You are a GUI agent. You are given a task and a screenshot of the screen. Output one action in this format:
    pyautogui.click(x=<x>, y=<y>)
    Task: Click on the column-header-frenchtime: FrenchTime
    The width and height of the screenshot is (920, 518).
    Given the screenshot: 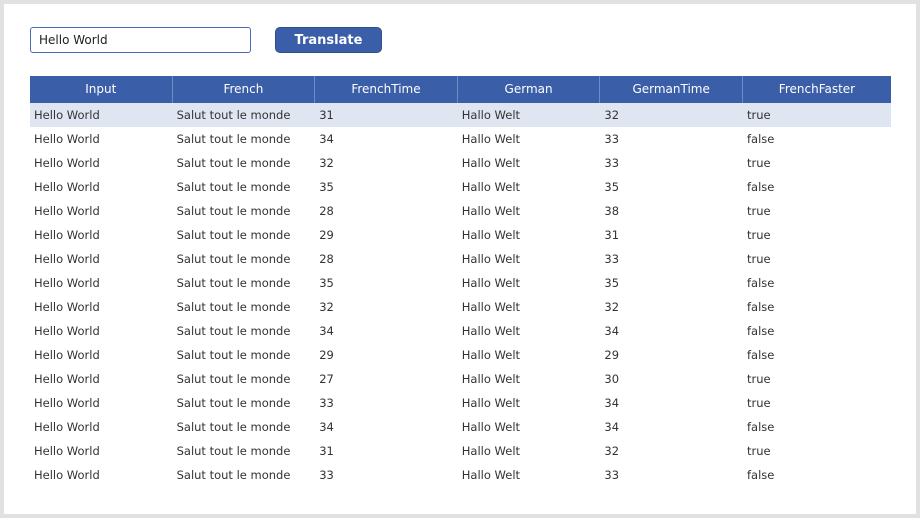 What is the action you would take?
    pyautogui.click(x=386, y=89)
    